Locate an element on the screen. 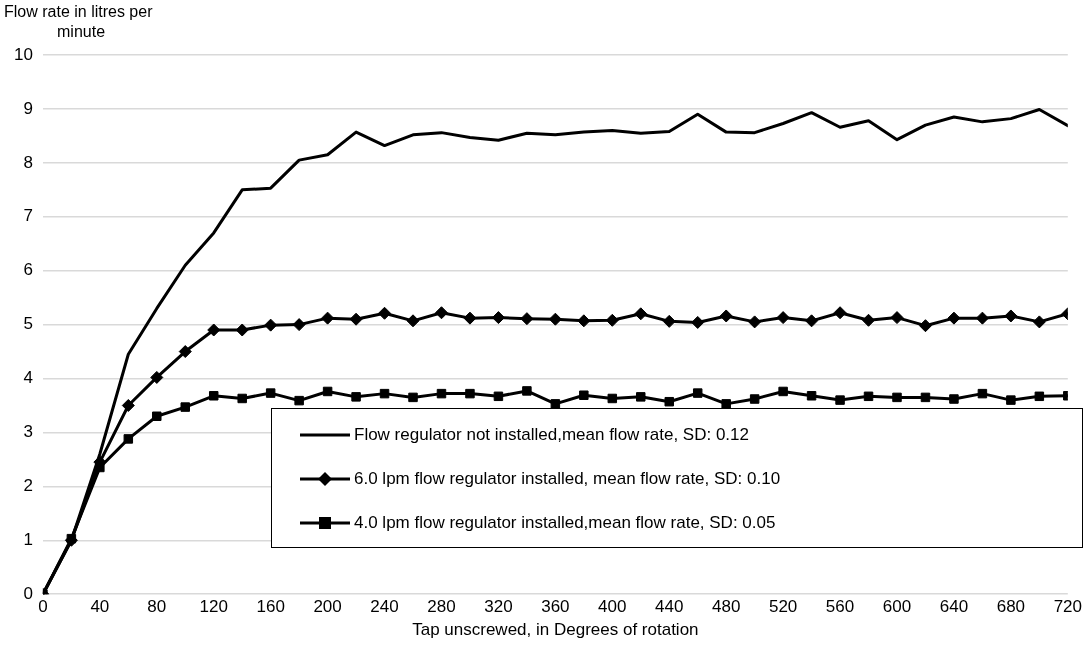 The height and width of the screenshot is (645, 1085). legend-label: Flow regulator not installed,mean flow rate, SD: 0.12 is located at coordinates (551, 435).